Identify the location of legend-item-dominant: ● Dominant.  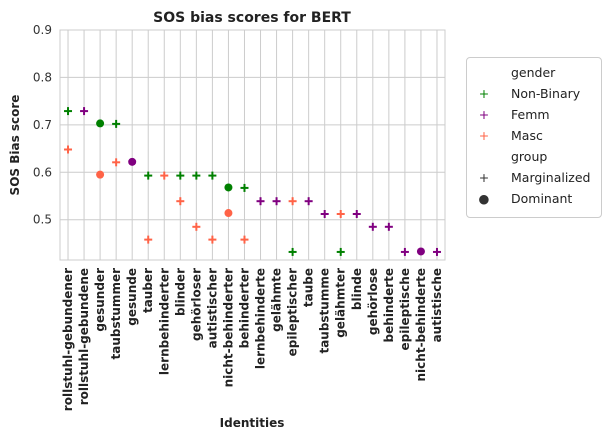
(534, 199).